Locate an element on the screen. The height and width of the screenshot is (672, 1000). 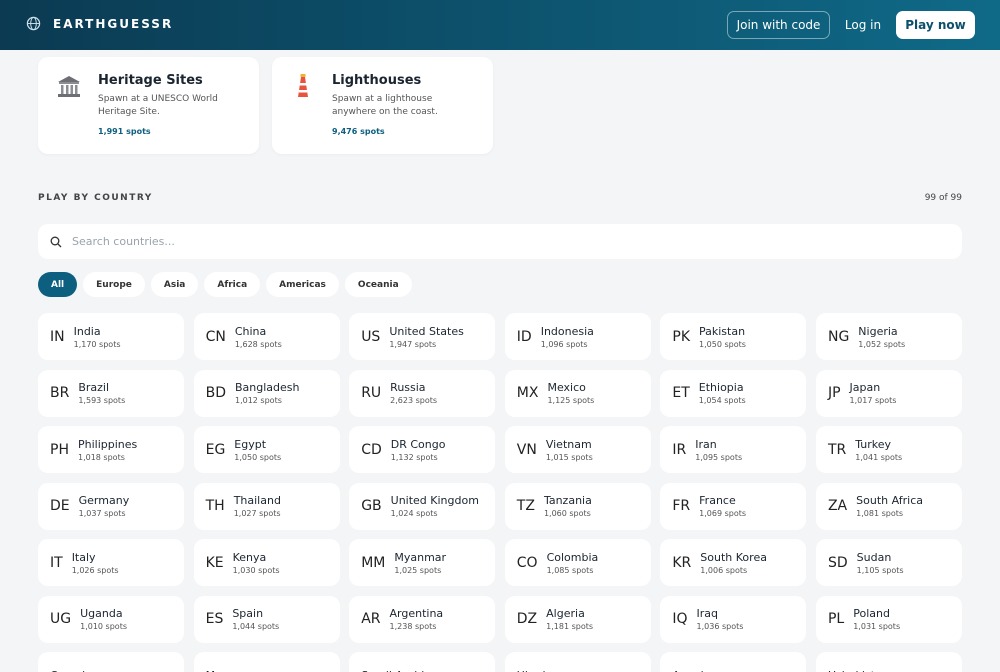
mode-title: Heritage Sites is located at coordinates (150, 80).